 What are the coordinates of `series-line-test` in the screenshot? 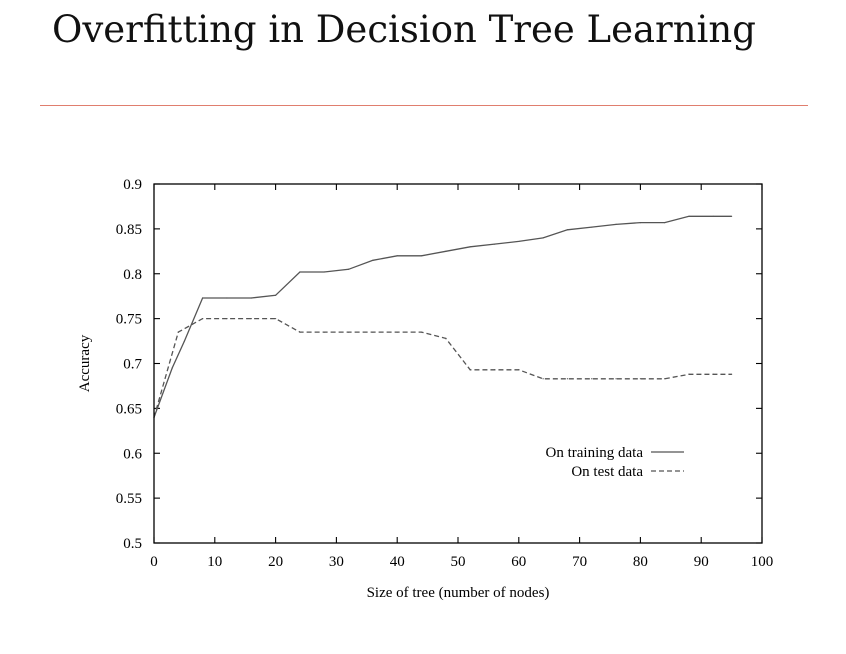 It's located at (442, 367).